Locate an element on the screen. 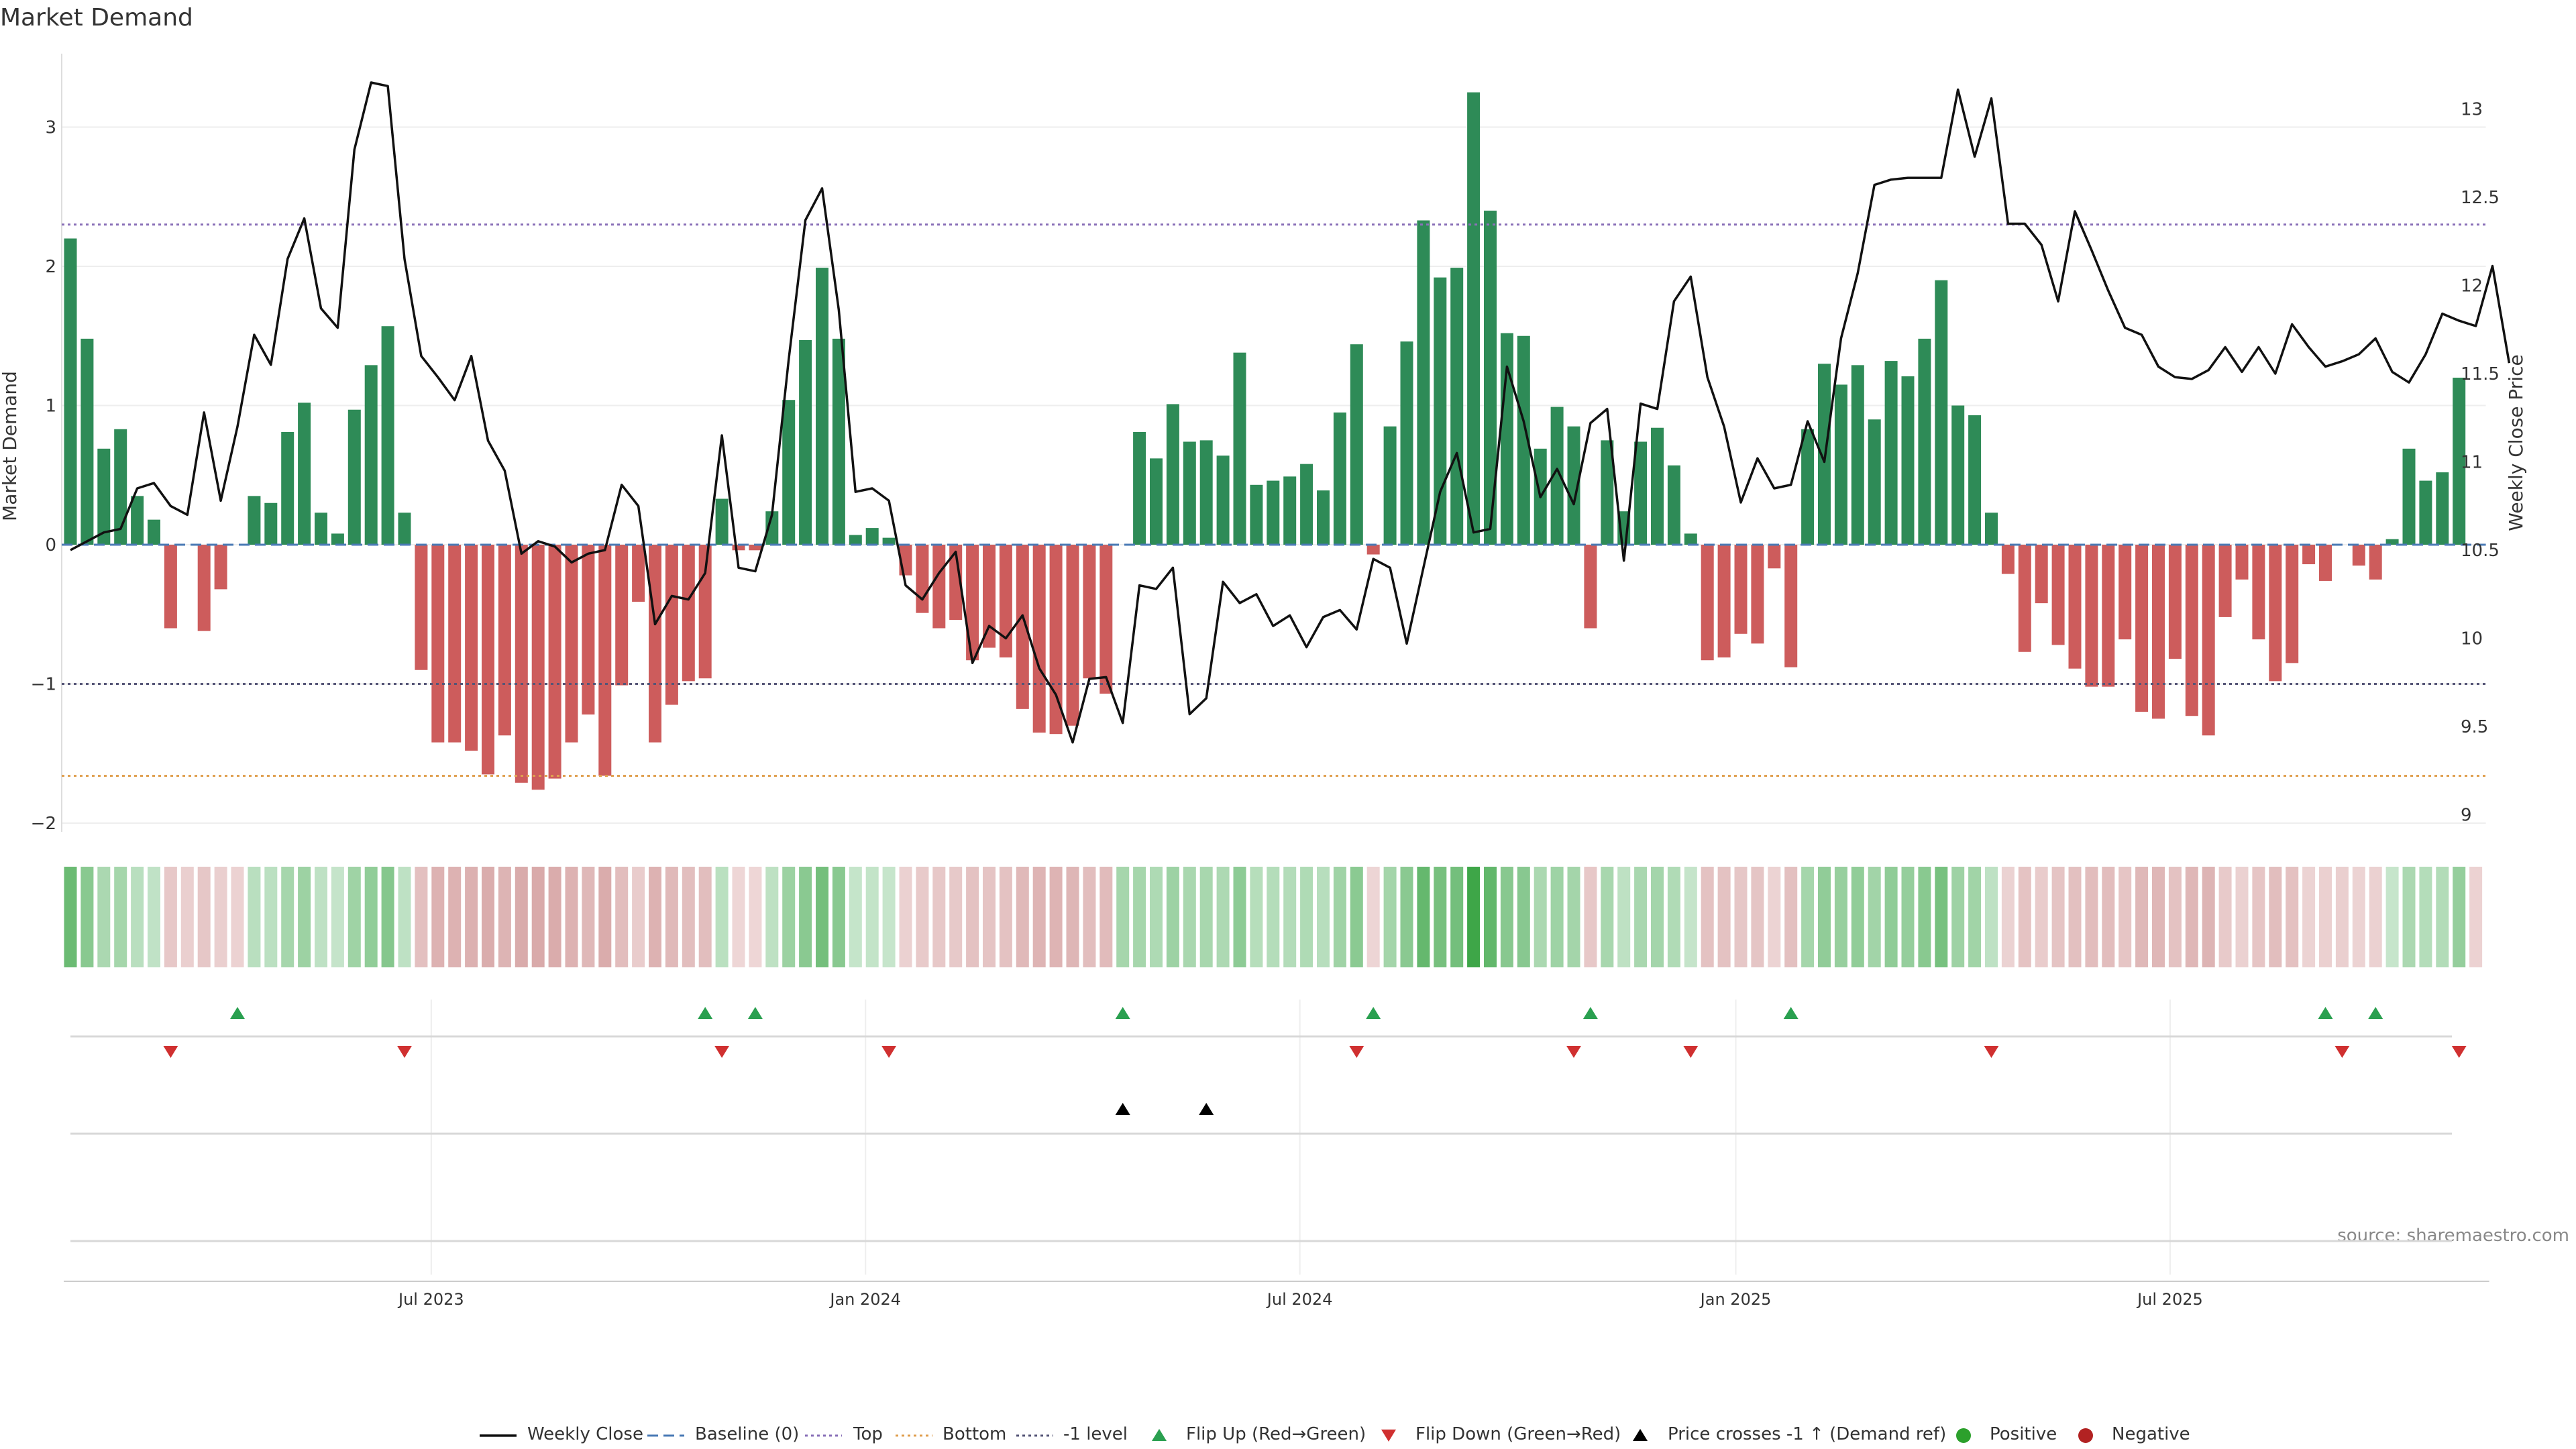 The image size is (2576, 1449). y2-tick-label: 11 is located at coordinates (2472, 463).